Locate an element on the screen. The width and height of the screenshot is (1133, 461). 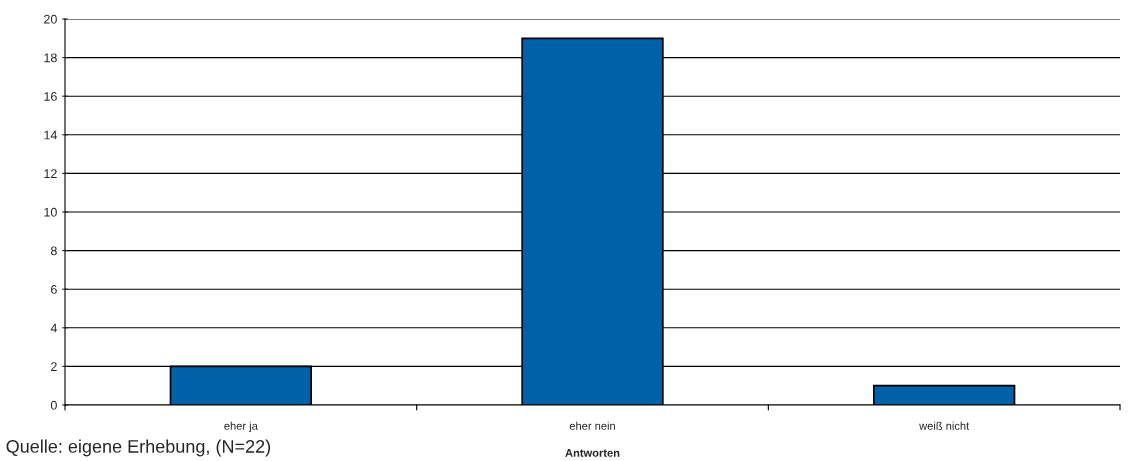
y-tick-label: 16 is located at coordinates (50, 96).